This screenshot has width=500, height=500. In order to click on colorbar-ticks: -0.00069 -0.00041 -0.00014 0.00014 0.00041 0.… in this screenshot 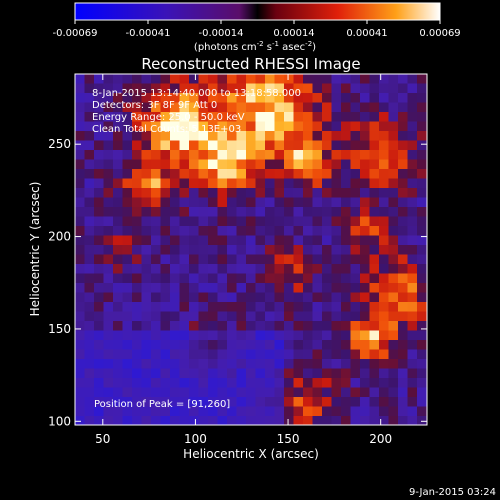, I will do `click(257, 29)`.